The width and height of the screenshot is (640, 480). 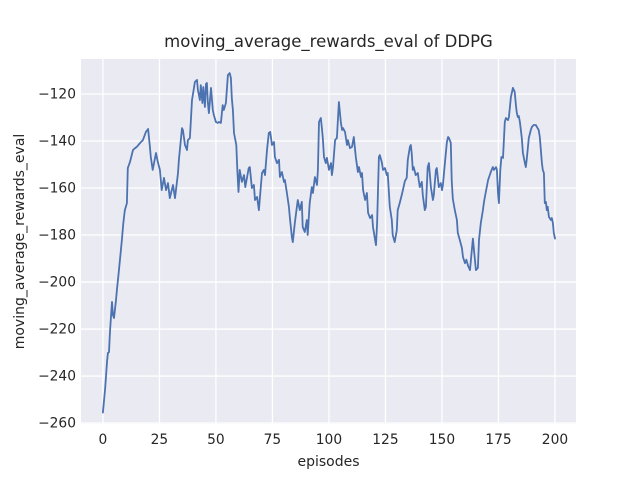 What do you see at coordinates (328, 42) in the screenshot?
I see `chart-title: moving_average_rewards_eval of DDPG` at bounding box center [328, 42].